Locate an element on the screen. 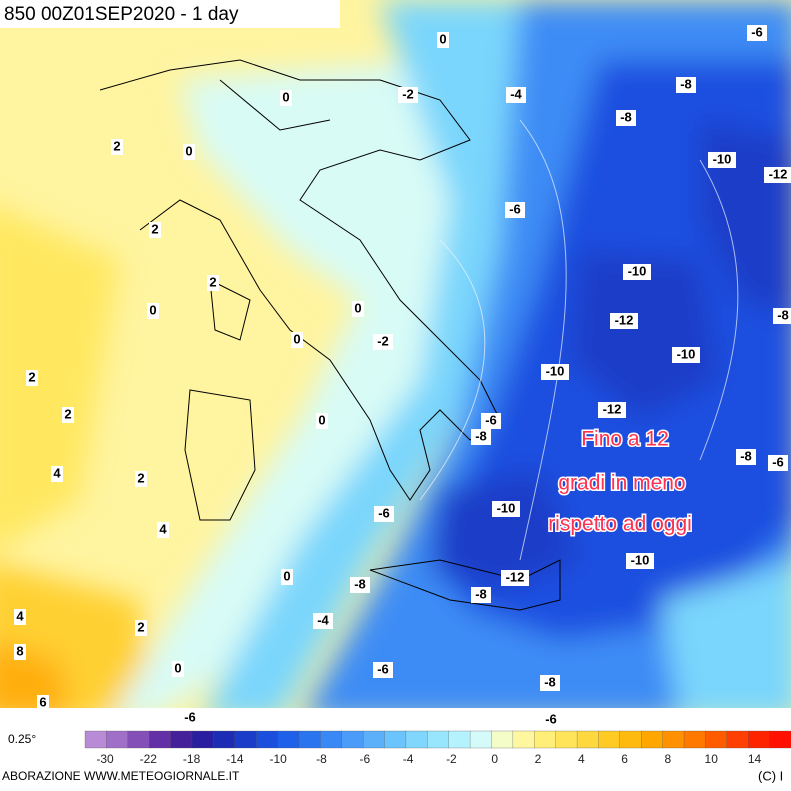 This screenshot has width=791, height=791. colorbar-tick-label: 0 is located at coordinates (494, 759).